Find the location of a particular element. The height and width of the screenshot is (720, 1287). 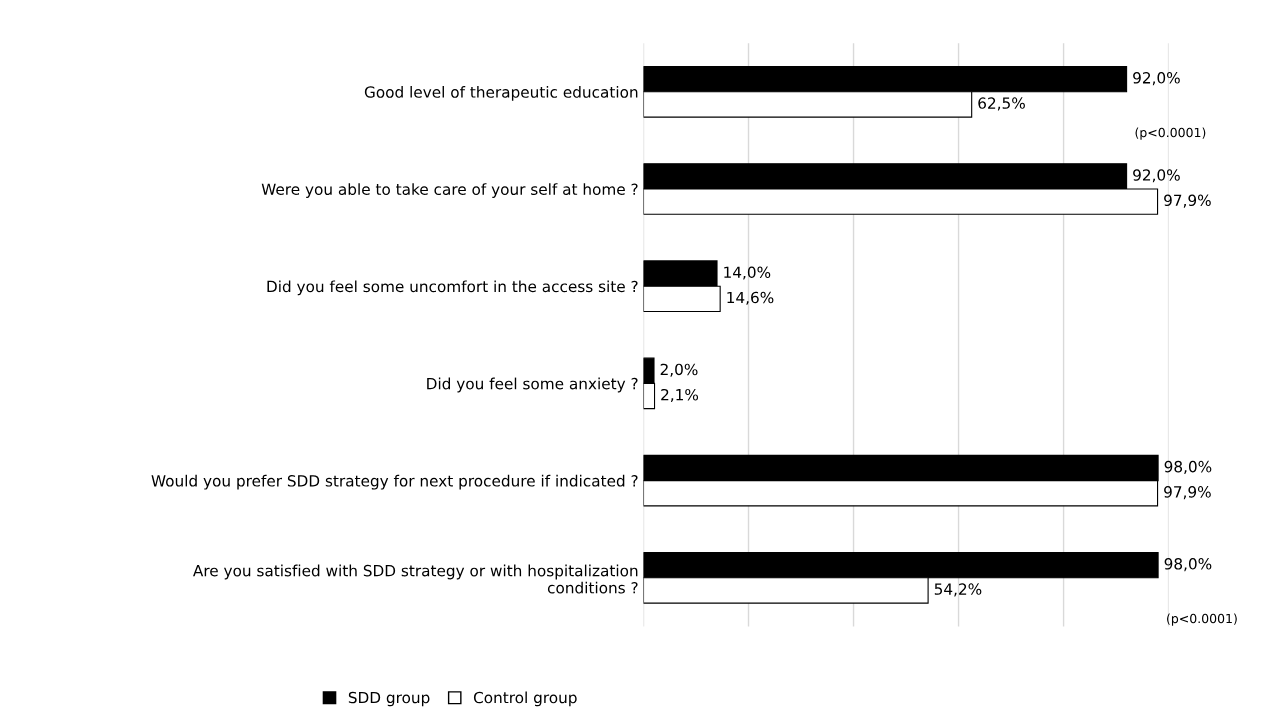

y-tick-label: Did you feel some uncomfort in the access site ? is located at coordinates (452, 288).